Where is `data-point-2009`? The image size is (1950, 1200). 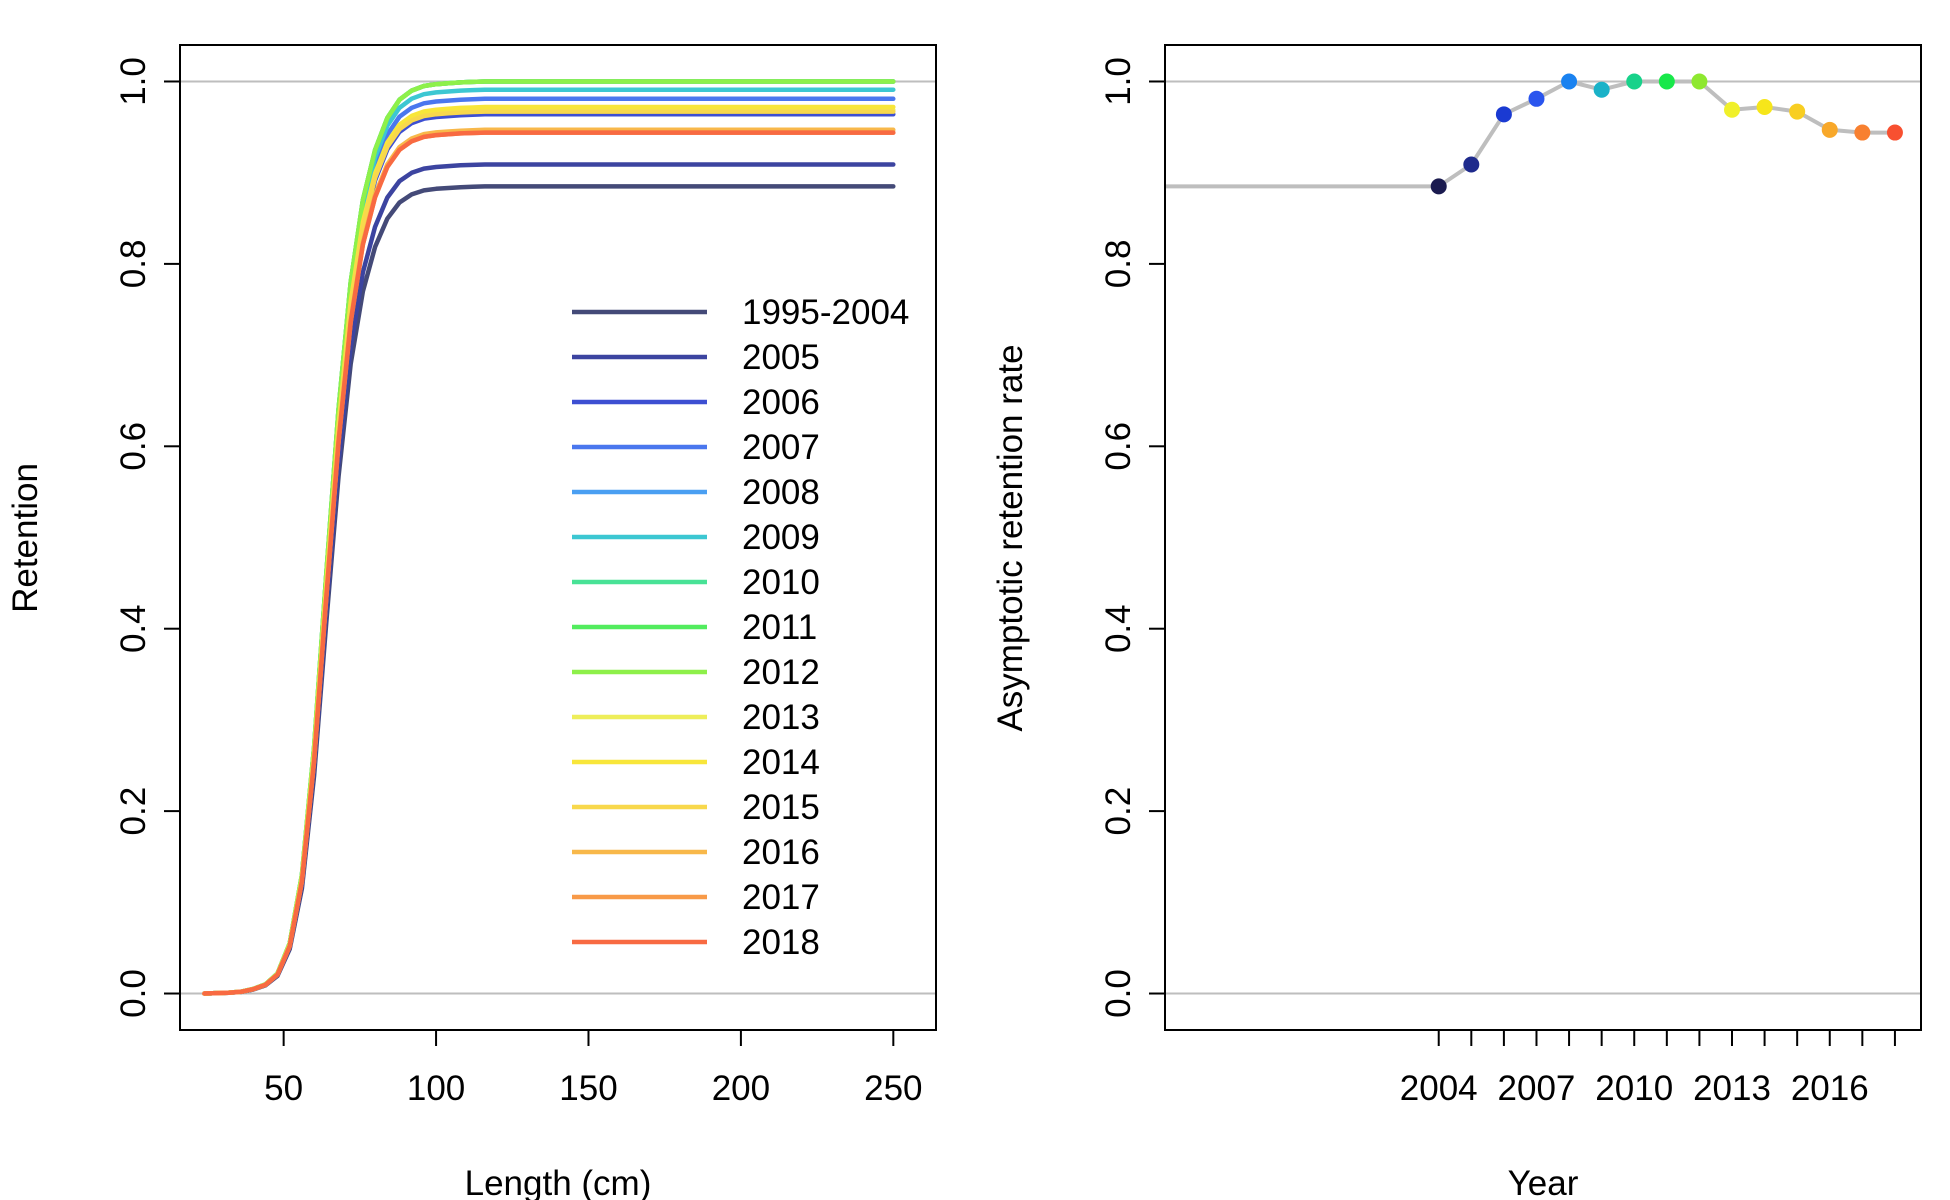
data-point-2009 is located at coordinates (1601, 89).